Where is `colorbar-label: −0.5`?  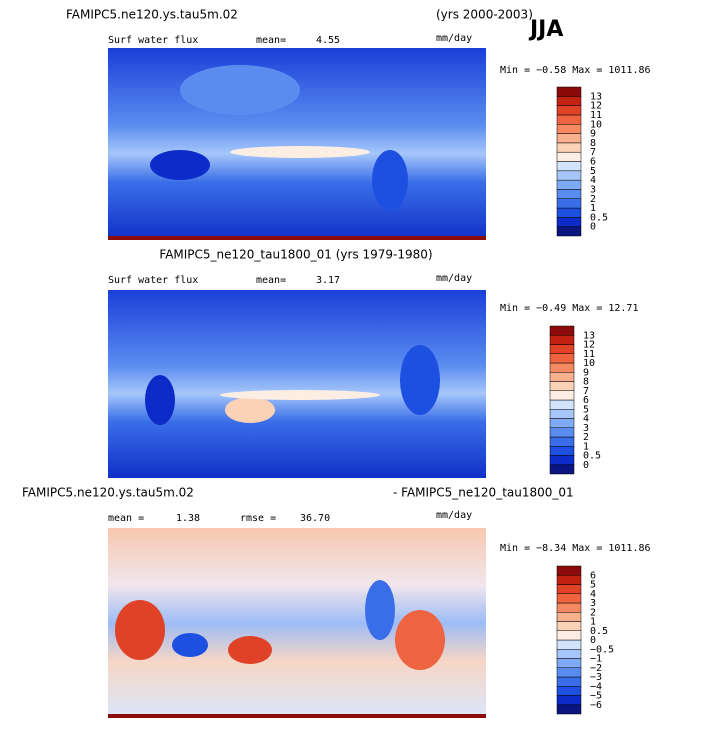
colorbar-label: −0.5 is located at coordinates (602, 649).